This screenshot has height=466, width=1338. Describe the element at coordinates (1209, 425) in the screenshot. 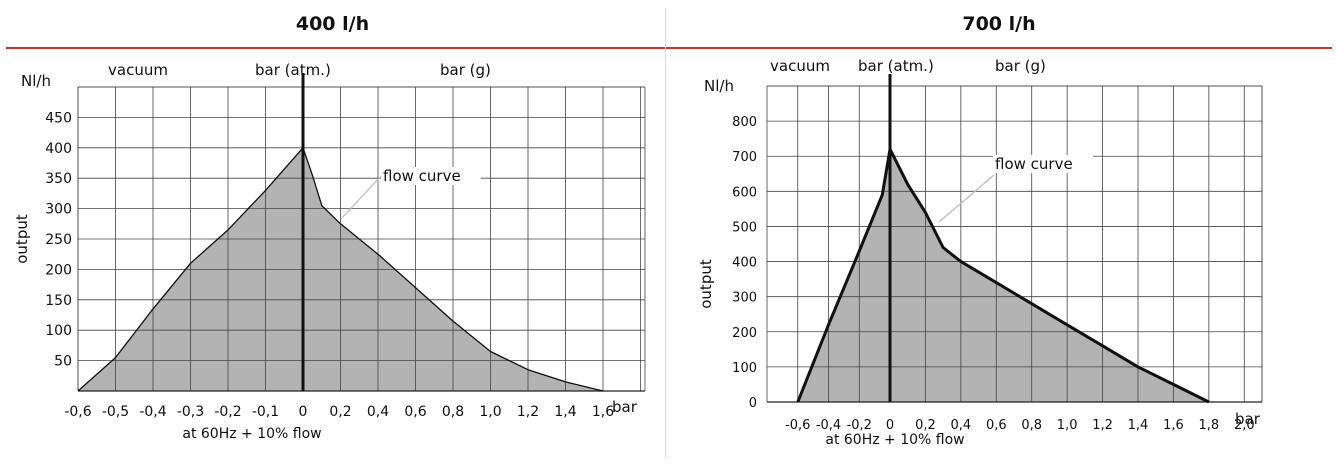

I see `x-tick-label: 1,8` at that location.